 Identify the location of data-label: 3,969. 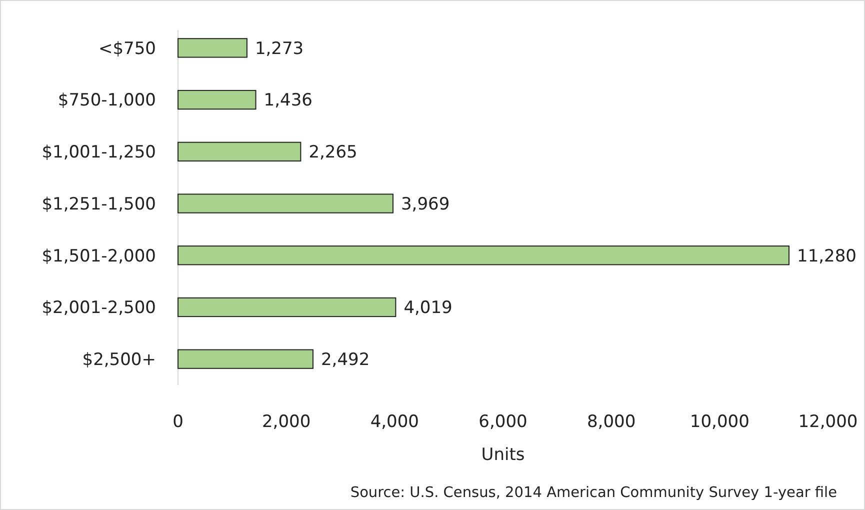
(425, 204).